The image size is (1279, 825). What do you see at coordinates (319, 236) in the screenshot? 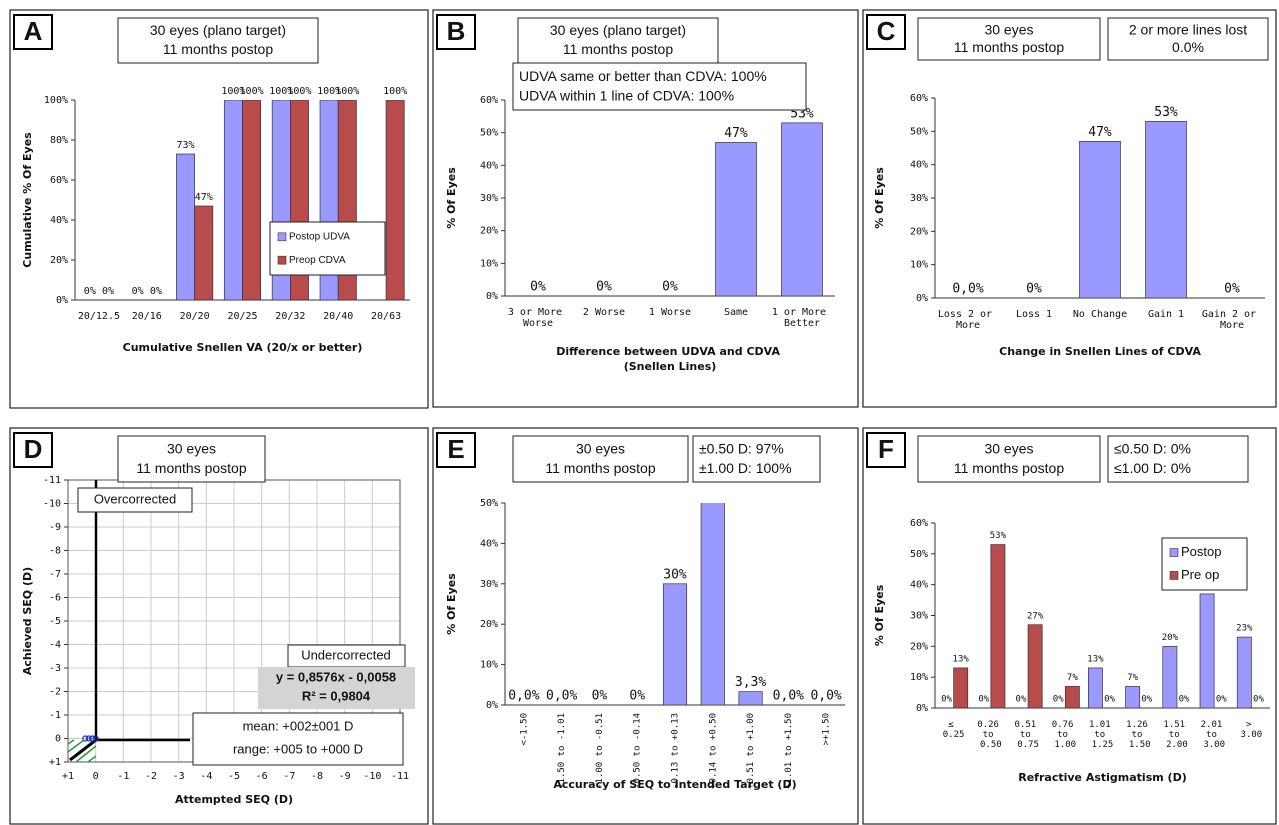
I see `legend-label: Postop UDVA` at bounding box center [319, 236].